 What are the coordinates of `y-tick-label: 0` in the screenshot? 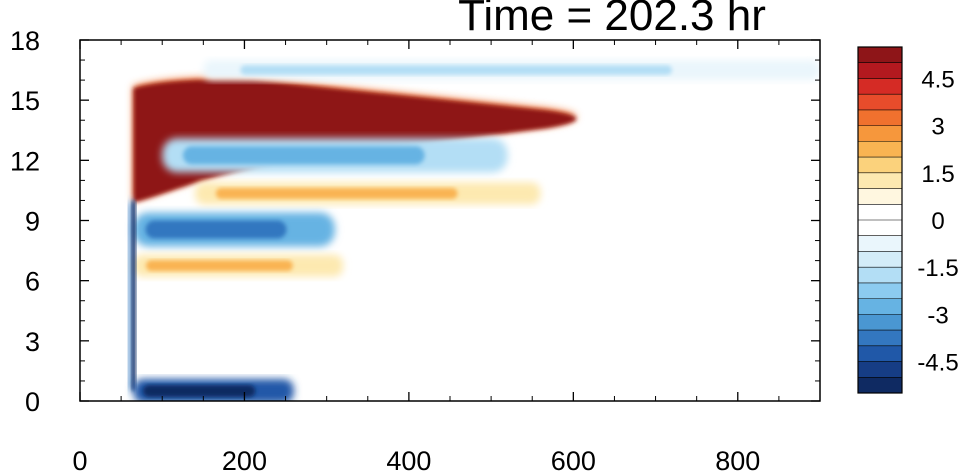 It's located at (32, 402).